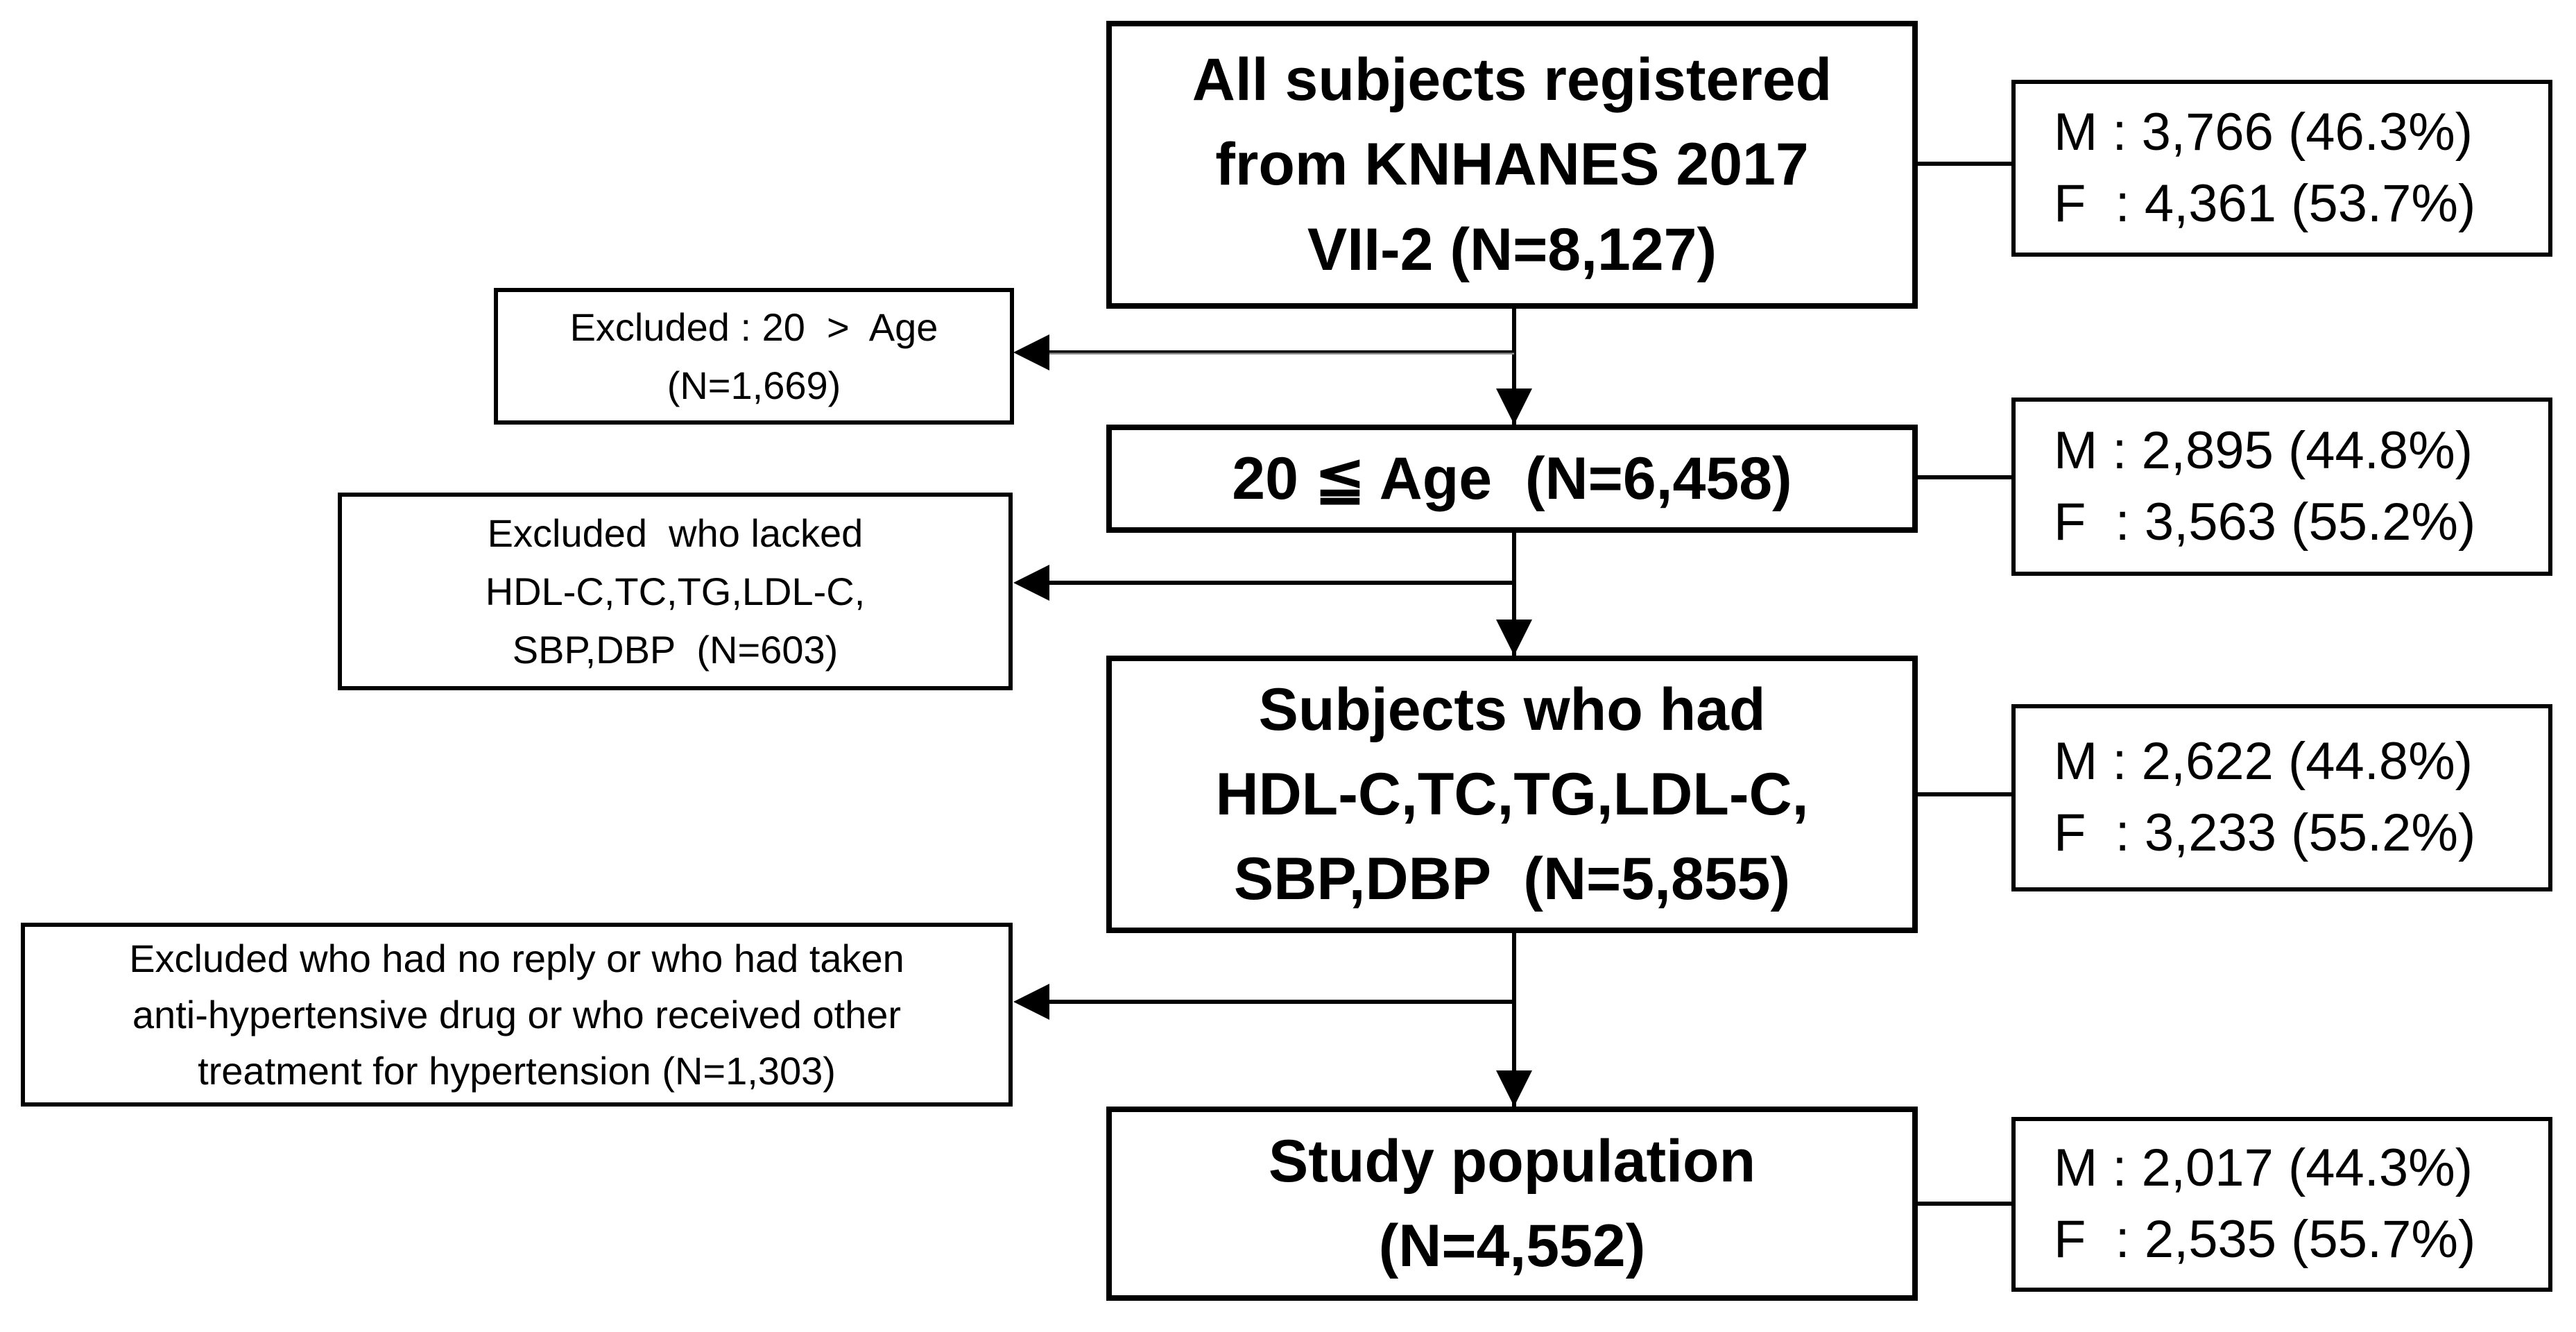 The width and height of the screenshot is (2576, 1332). I want to click on flow-box-text-line: SBP,DBP (N=5,855), so click(1512, 879).